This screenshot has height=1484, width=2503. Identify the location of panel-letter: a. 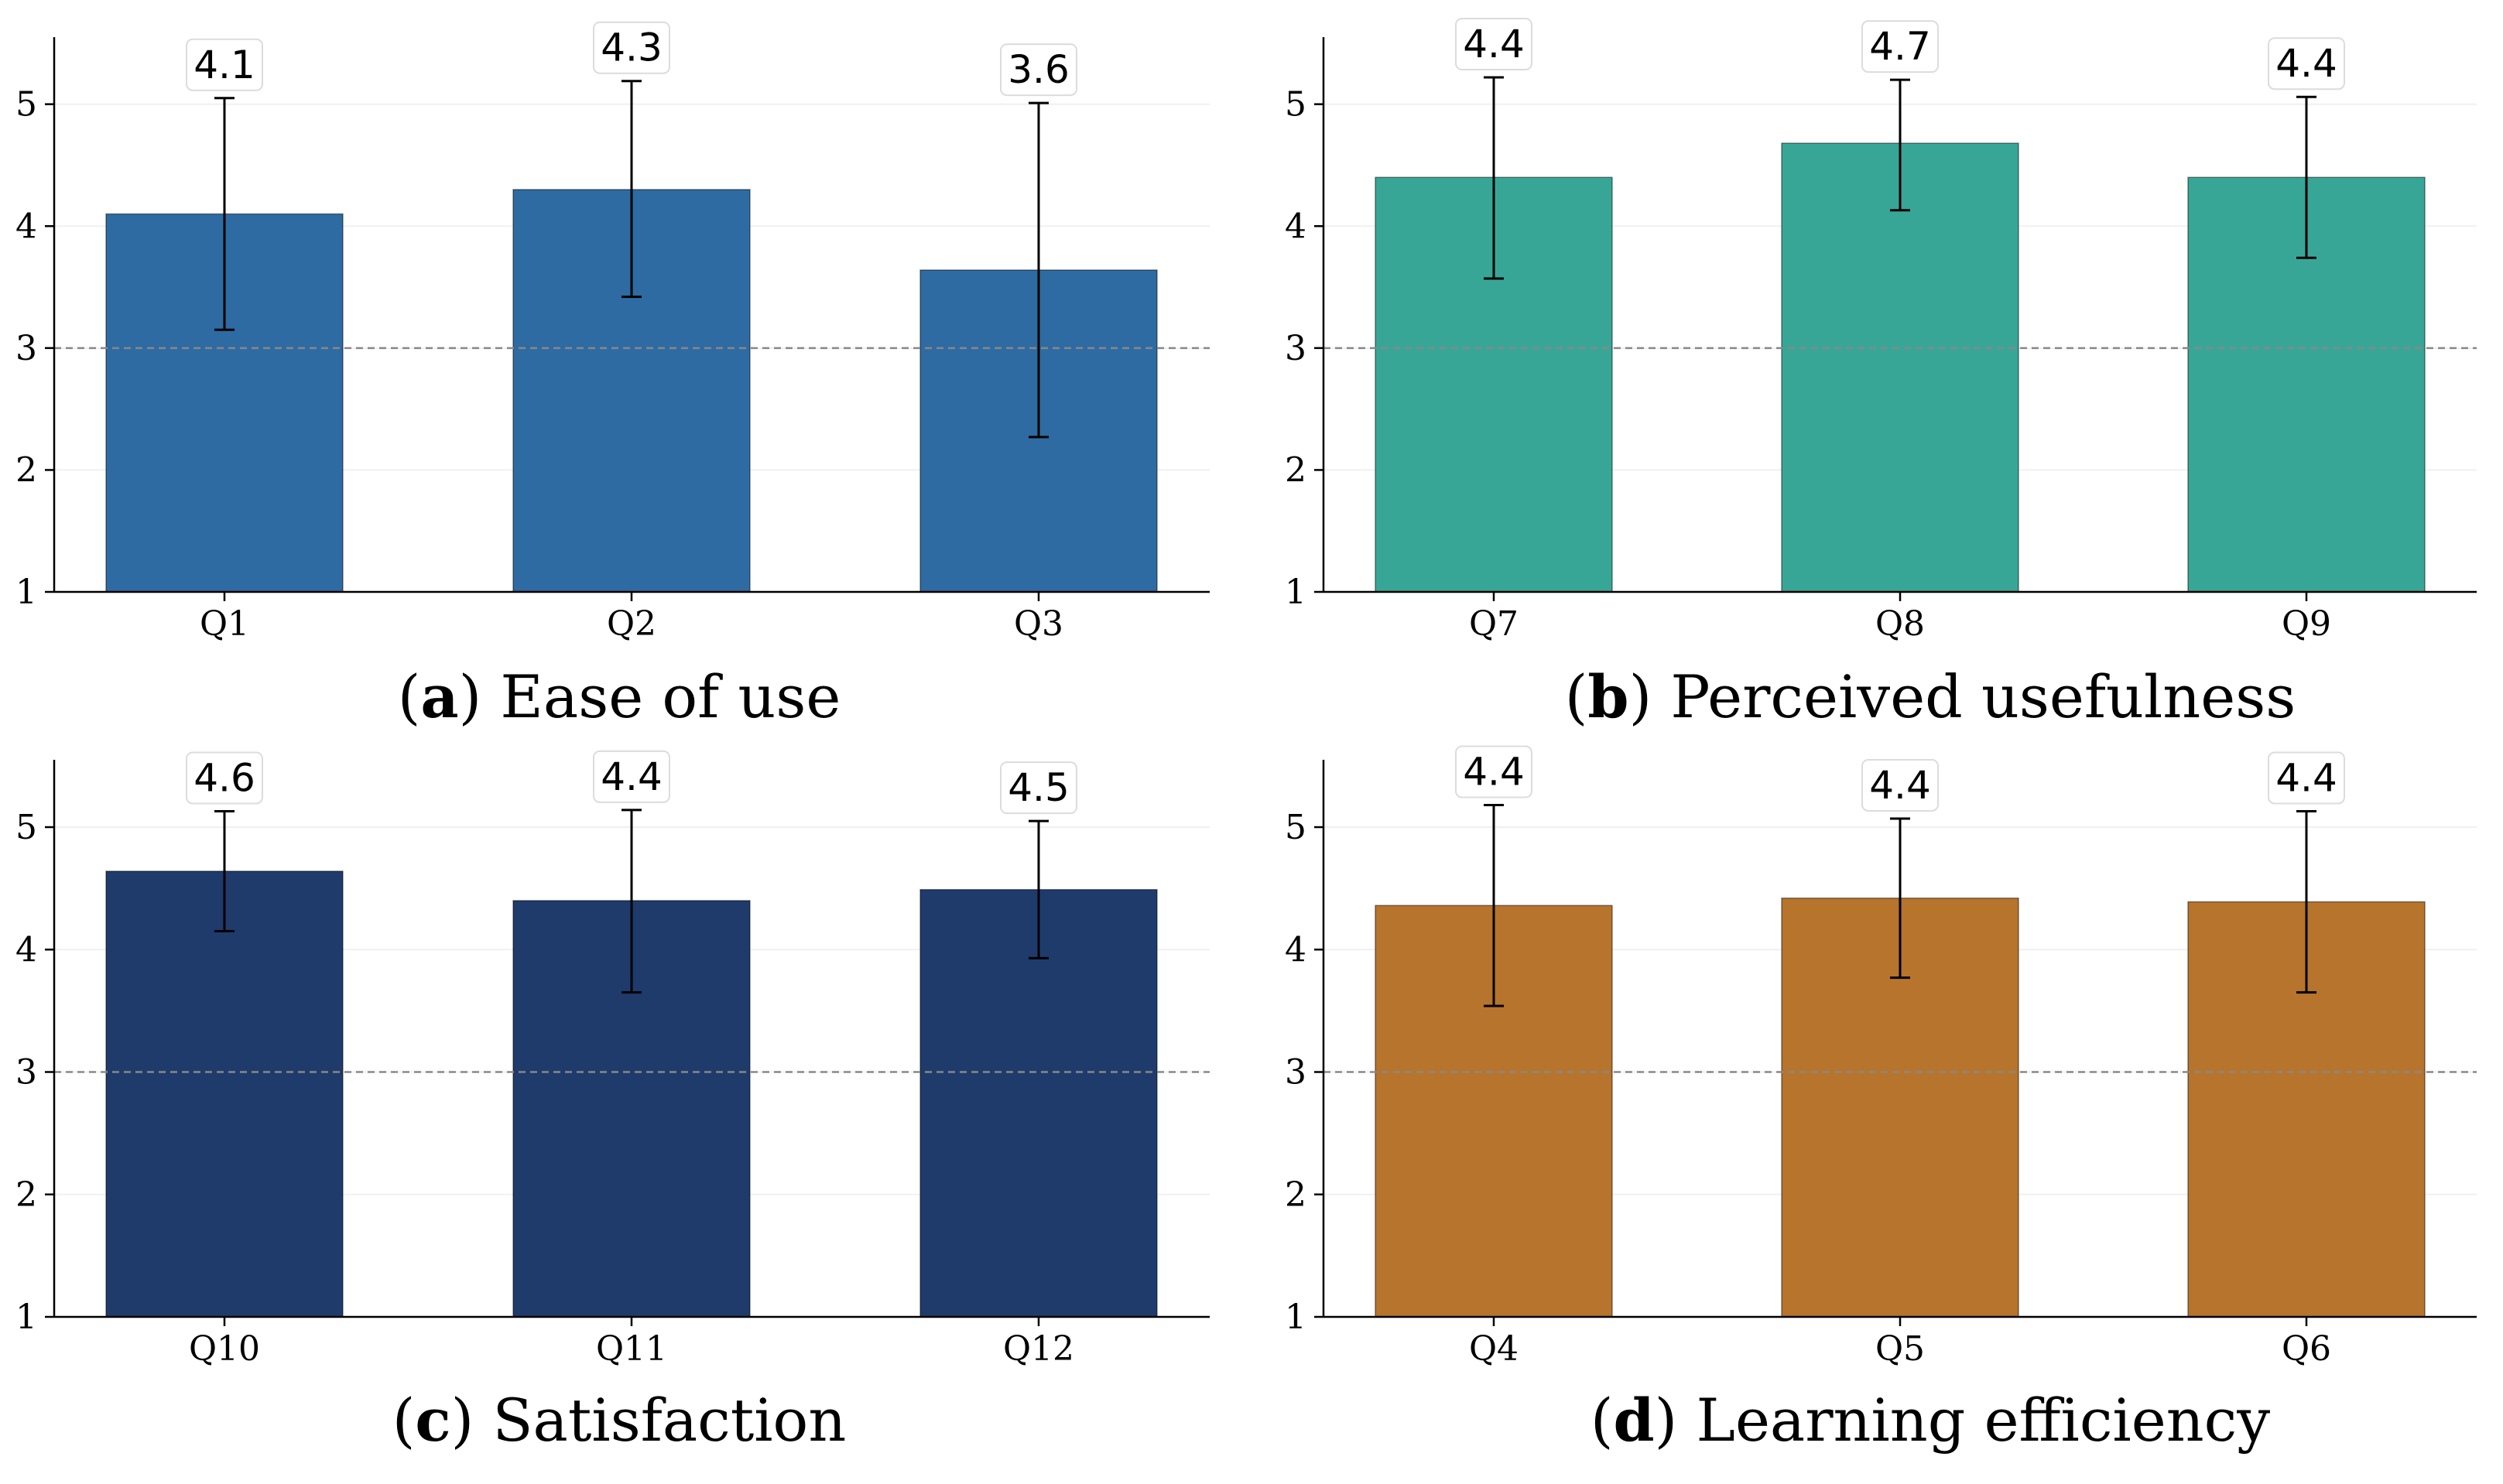
(439, 696).